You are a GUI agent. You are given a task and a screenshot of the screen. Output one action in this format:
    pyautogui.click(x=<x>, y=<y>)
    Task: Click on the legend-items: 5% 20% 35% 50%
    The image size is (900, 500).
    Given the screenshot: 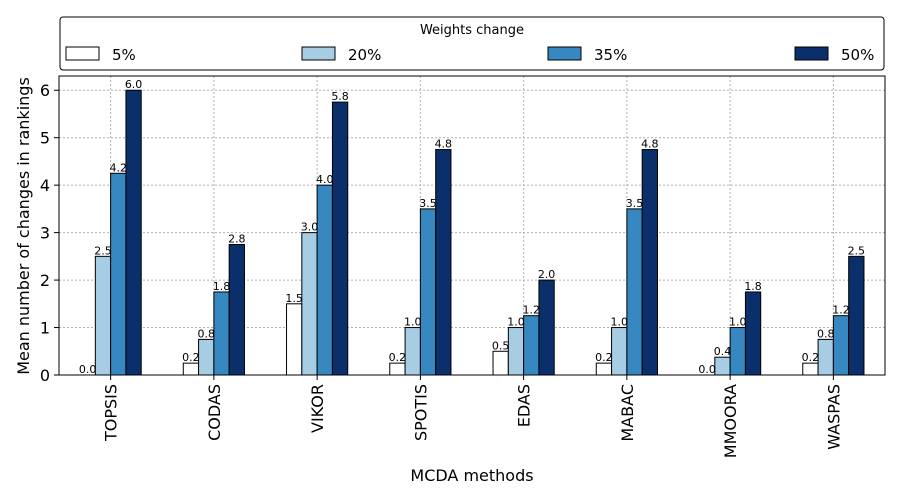 What is the action you would take?
    pyautogui.click(x=469, y=55)
    